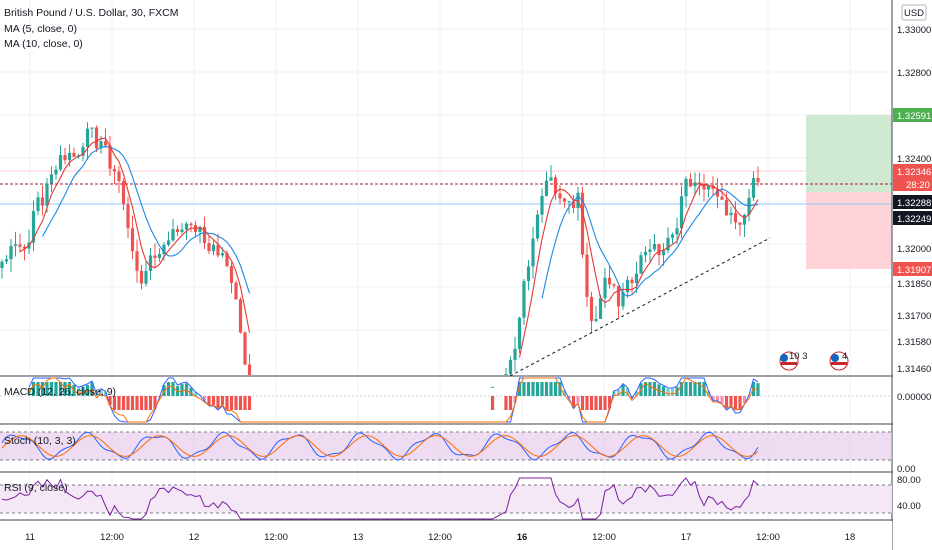 Image resolution: width=932 pixels, height=550 pixels. What do you see at coordinates (839, 361) in the screenshot?
I see `event-badge-2: 4` at bounding box center [839, 361].